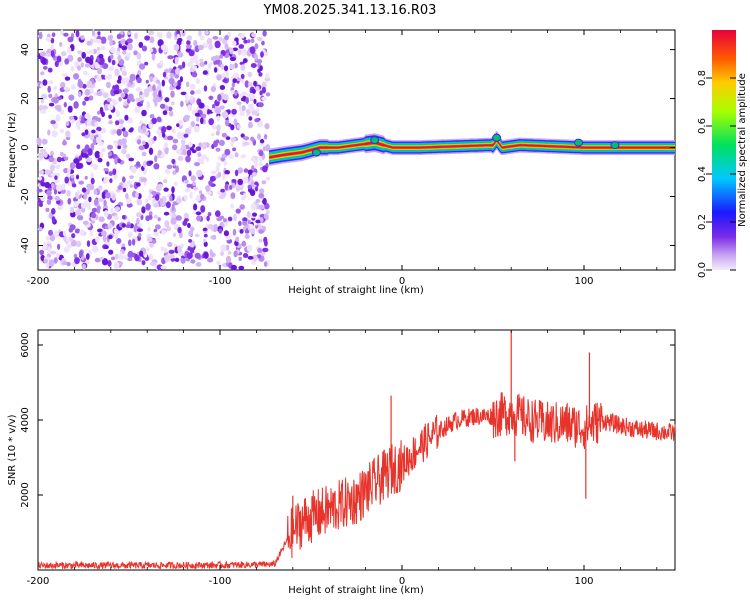 The width and height of the screenshot is (750, 600). What do you see at coordinates (25, 245) in the screenshot?
I see `spectrogram-y-tick-label: -40` at bounding box center [25, 245].